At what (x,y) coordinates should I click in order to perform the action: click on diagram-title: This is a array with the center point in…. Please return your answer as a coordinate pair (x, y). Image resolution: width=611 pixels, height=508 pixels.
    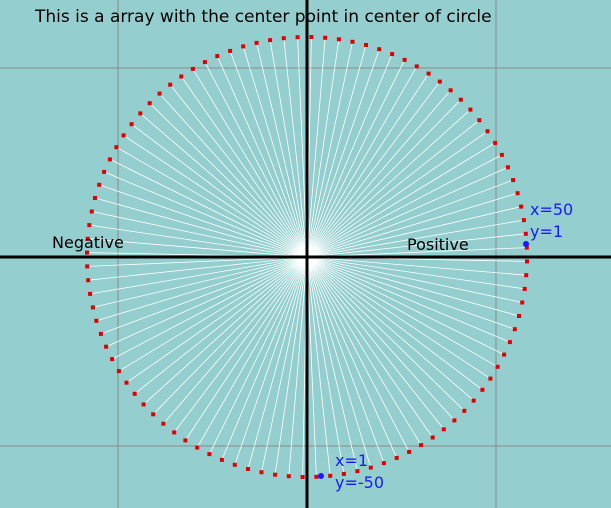
    Looking at the image, I should click on (263, 17).